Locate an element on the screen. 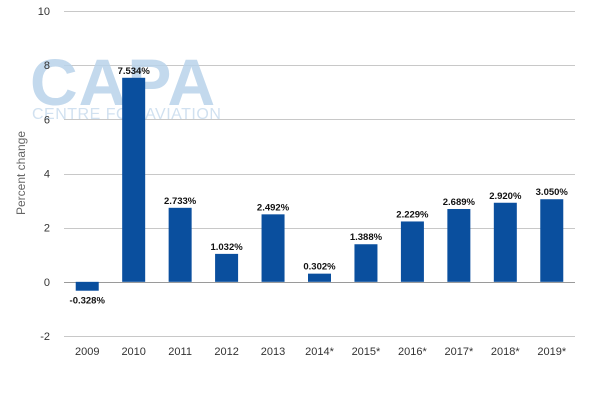 The height and width of the screenshot is (400, 600). x-tick-label: 2010 is located at coordinates (133, 352).